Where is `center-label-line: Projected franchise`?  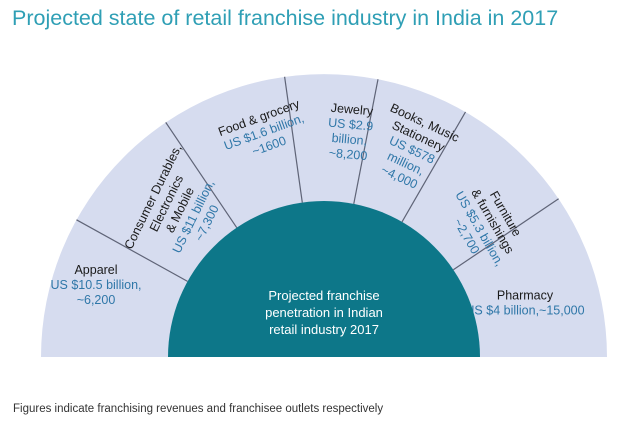 center-label-line: Projected franchise is located at coordinates (323, 295).